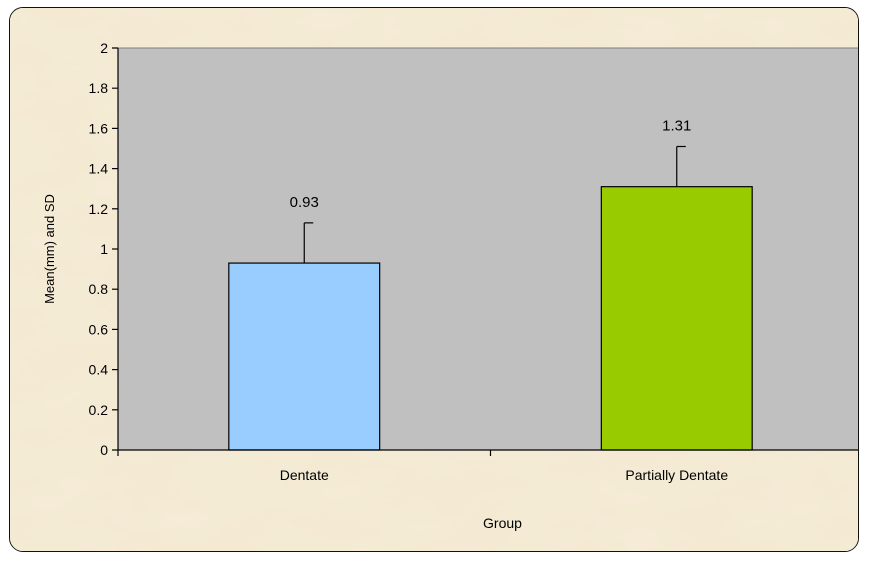 The height and width of the screenshot is (562, 869). I want to click on y-tick-label: 1, so click(104, 249).